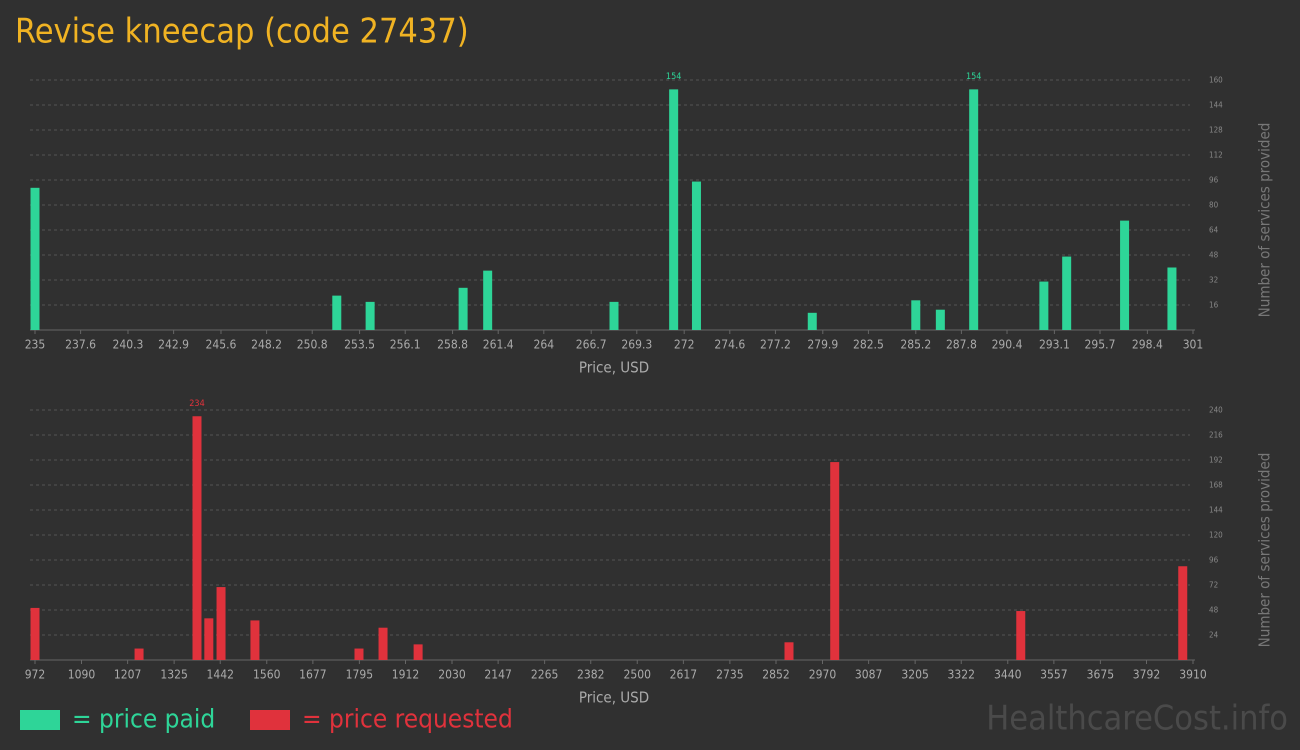 Image resolution: width=1300 pixels, height=750 pixels. What do you see at coordinates (775, 345) in the screenshot?
I see `x-tick-label: 277.2` at bounding box center [775, 345].